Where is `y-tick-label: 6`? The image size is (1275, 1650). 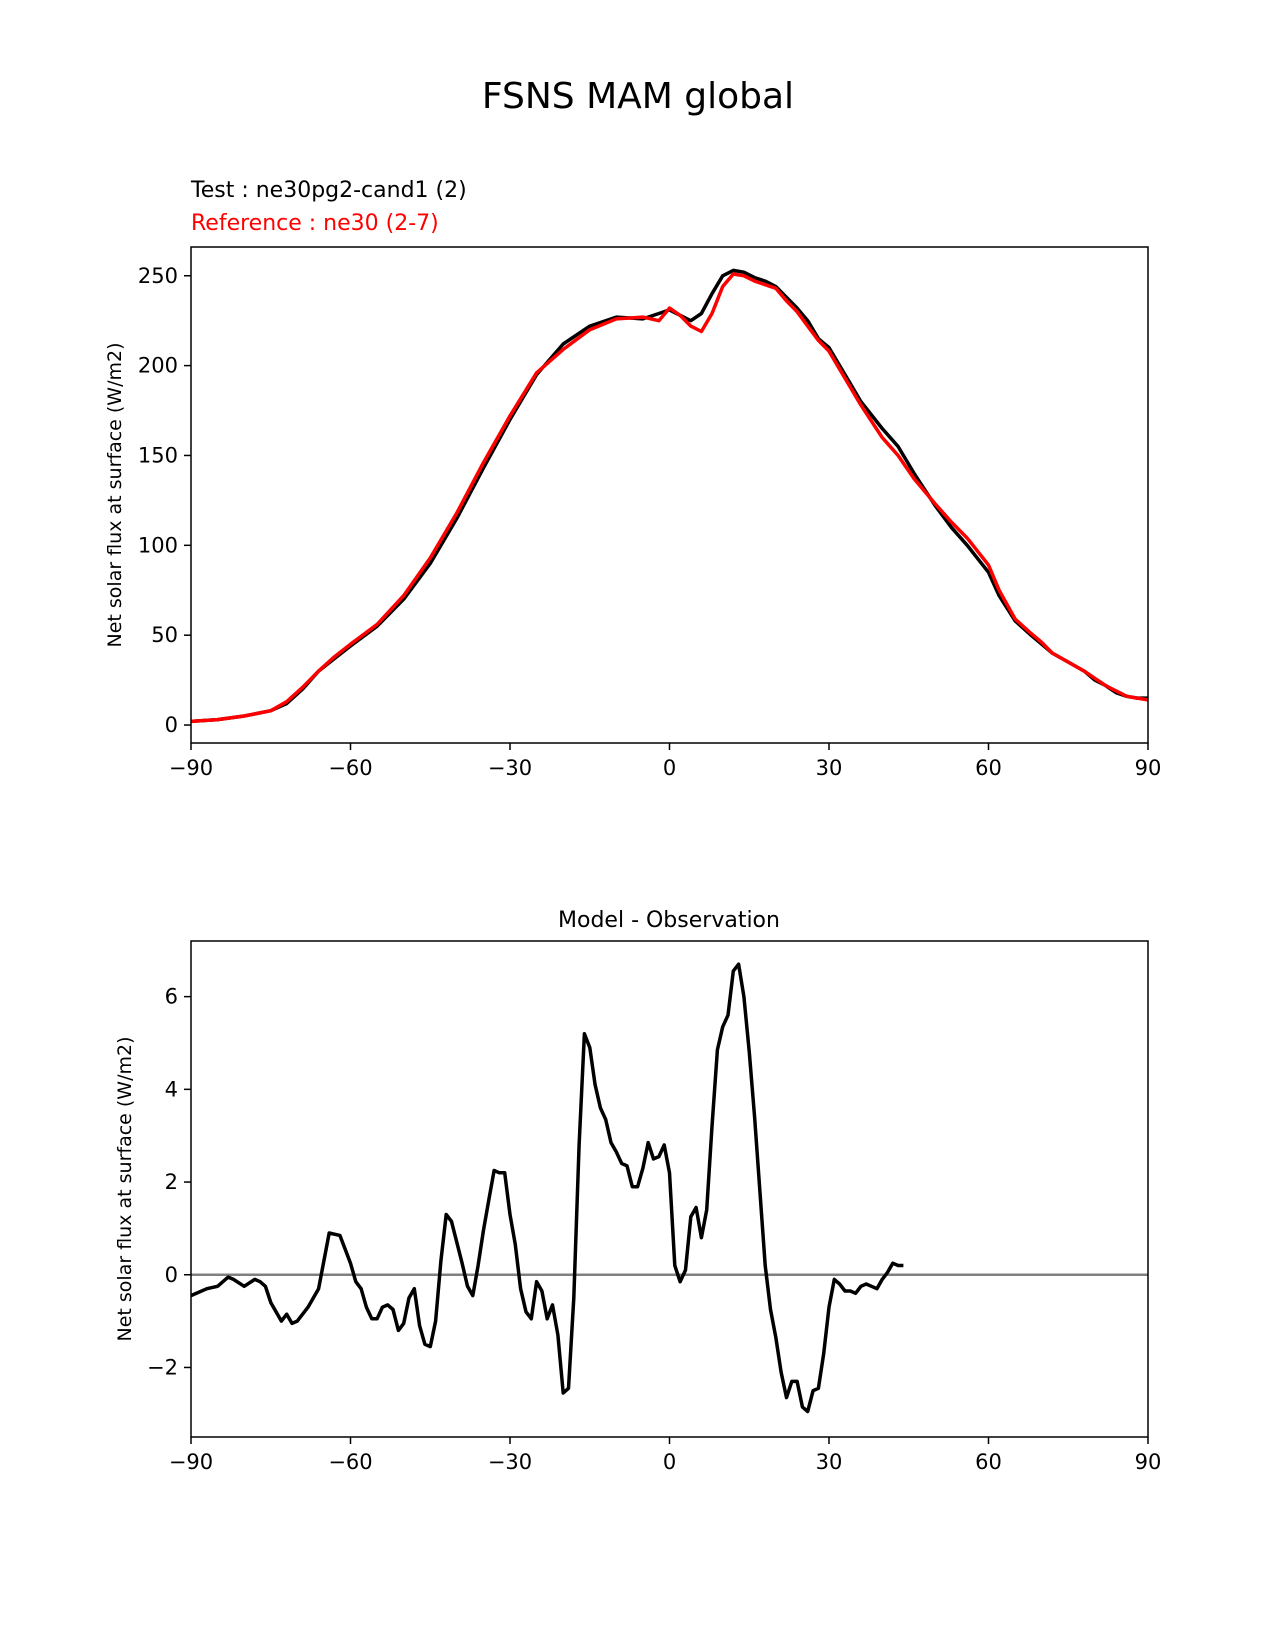
y-tick-label: 6 is located at coordinates (171, 997).